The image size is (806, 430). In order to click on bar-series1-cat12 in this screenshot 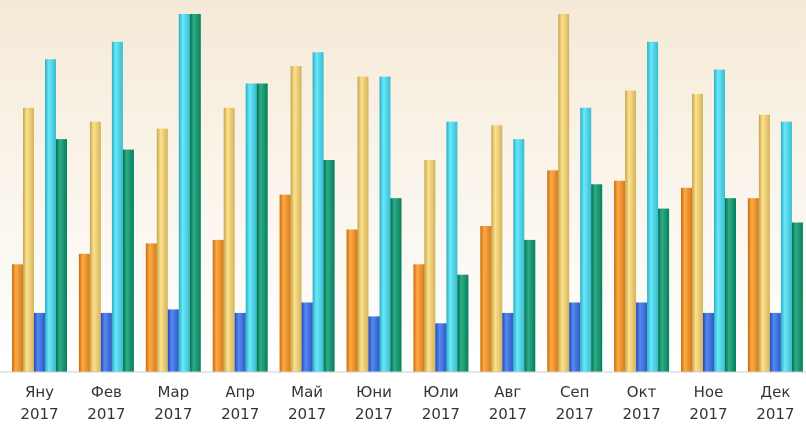, I will do `click(753, 285)`.